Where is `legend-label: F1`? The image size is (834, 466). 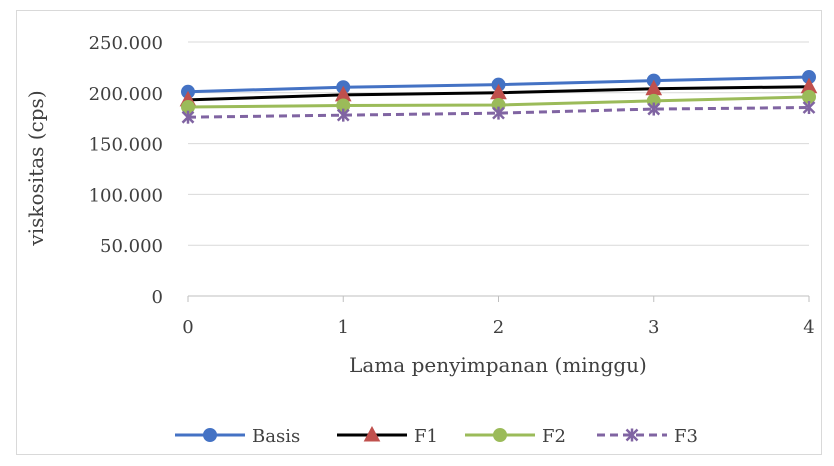 legend-label: F1 is located at coordinates (426, 436).